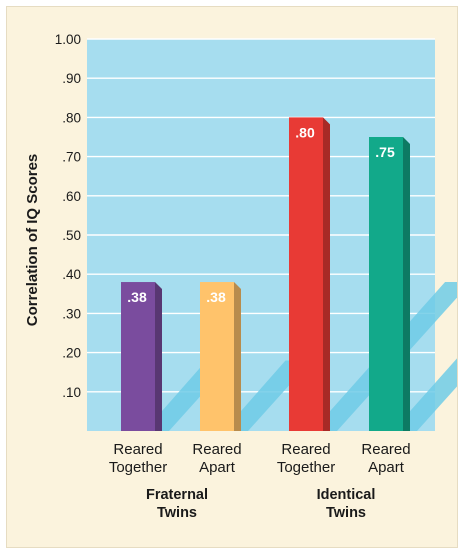  I want to click on group-labels: Fraternal Twins Identical Twins, so click(260, 504).